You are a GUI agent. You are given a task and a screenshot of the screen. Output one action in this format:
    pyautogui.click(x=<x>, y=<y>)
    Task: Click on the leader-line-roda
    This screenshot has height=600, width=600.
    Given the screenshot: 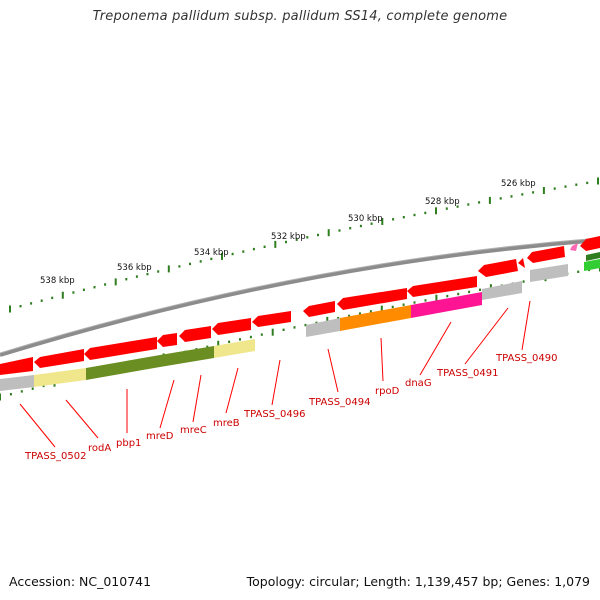 What is the action you would take?
    pyautogui.click(x=82, y=419)
    